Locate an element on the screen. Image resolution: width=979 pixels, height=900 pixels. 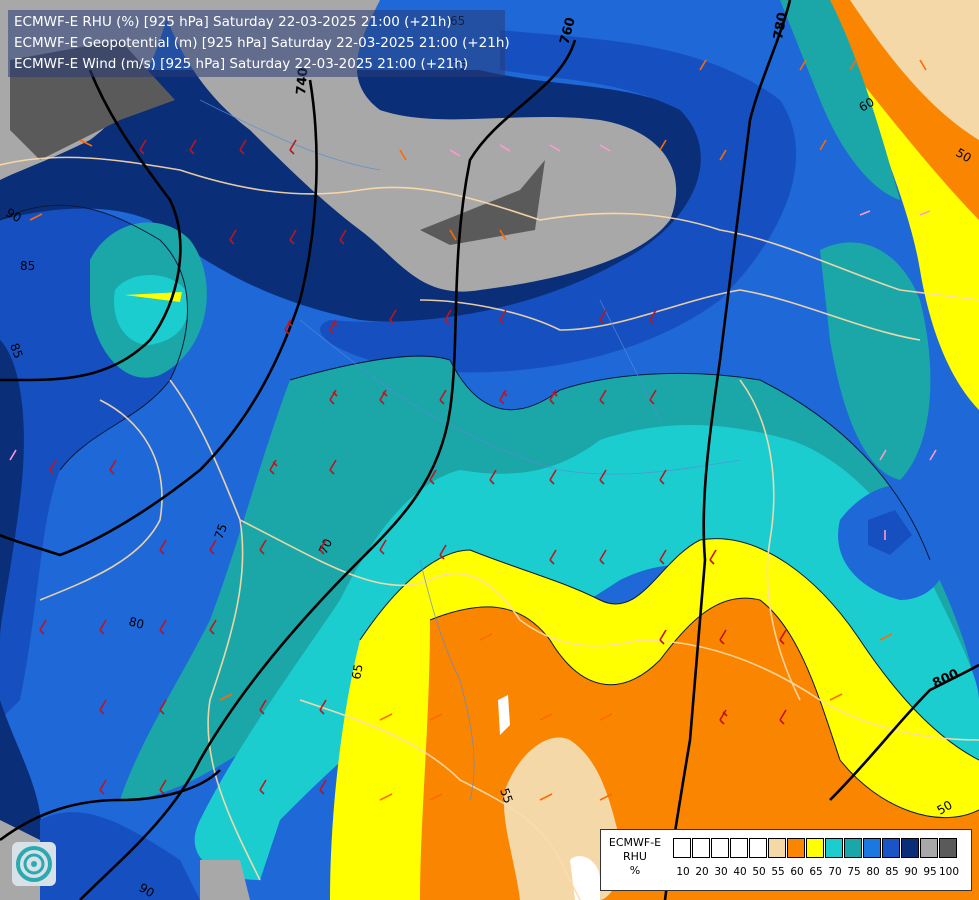
legend-tick-label: 100 is located at coordinates (949, 872).